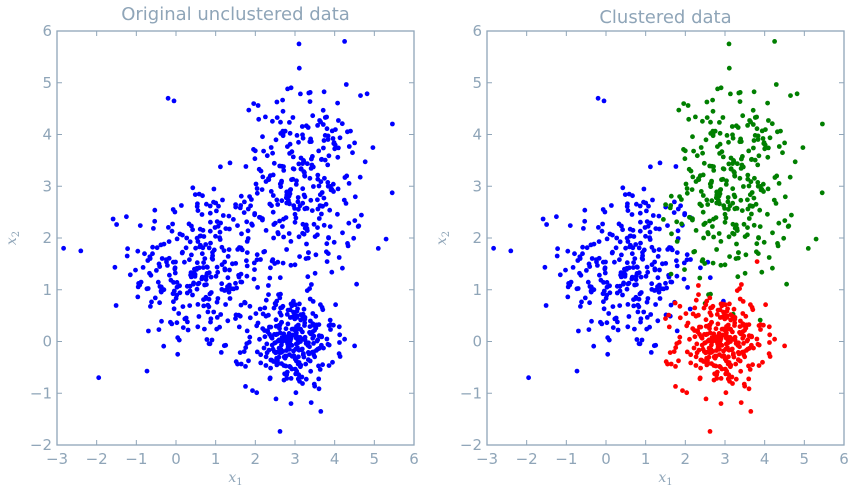 The image size is (852, 488). I want to click on y-tick-label: 3, so click(477, 186).